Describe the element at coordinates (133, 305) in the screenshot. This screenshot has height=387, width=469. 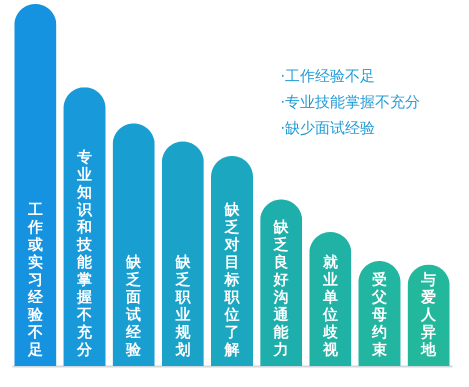
I see `x-tick-label: 缺乏面试经验` at that location.